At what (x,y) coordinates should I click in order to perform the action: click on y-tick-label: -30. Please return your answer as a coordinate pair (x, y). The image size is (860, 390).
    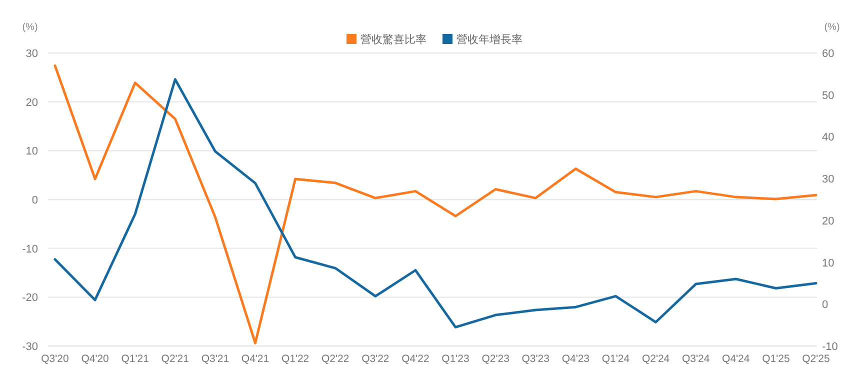
    Looking at the image, I should click on (30, 347).